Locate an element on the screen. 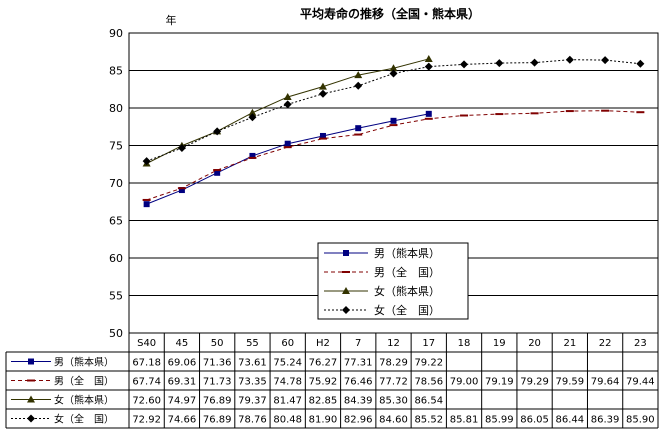 The height and width of the screenshot is (436, 667). table-cell: 72.92 is located at coordinates (146, 420).